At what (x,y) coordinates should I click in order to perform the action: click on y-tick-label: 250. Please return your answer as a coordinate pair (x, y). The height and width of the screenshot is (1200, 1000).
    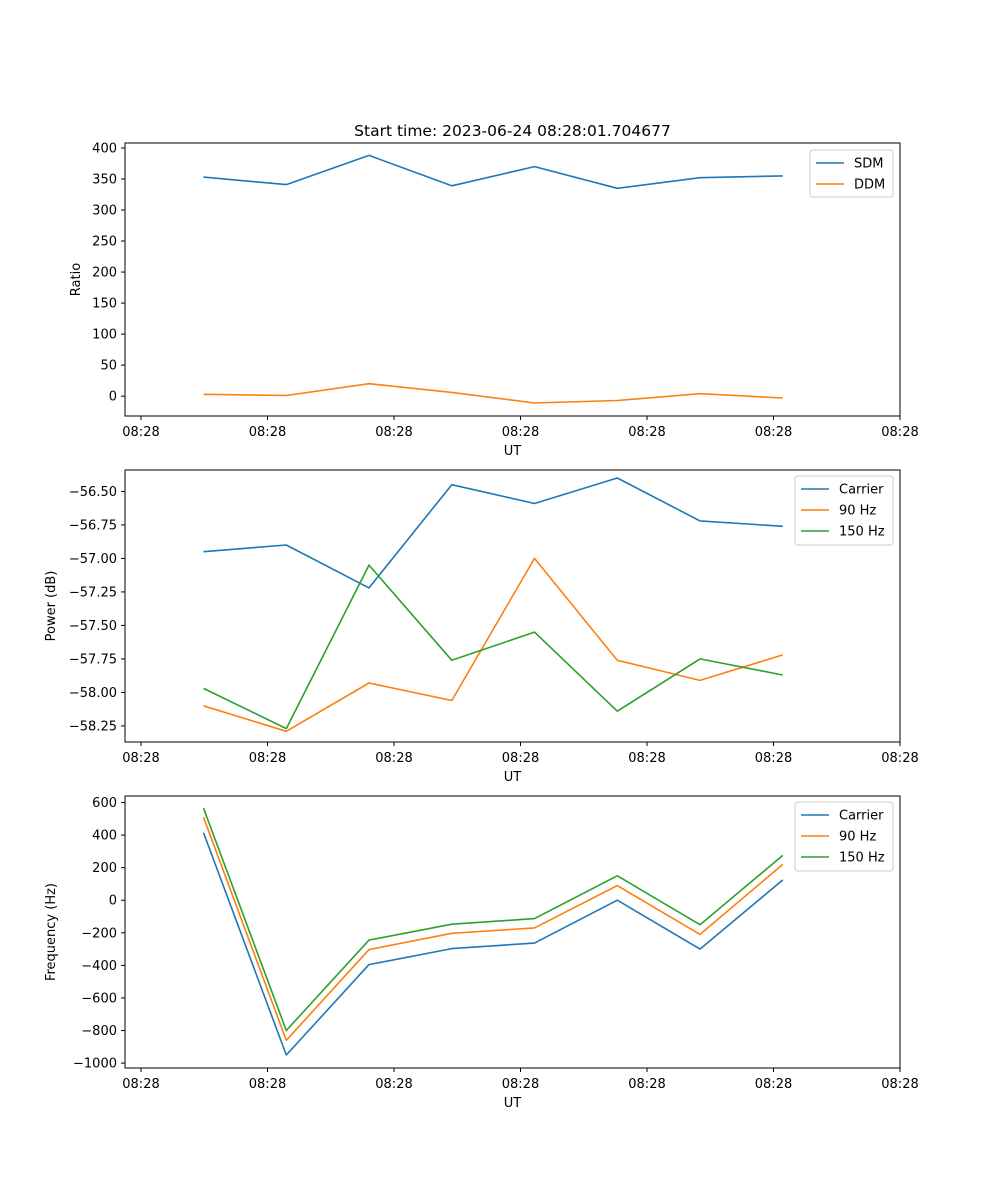
    Looking at the image, I should click on (104, 242).